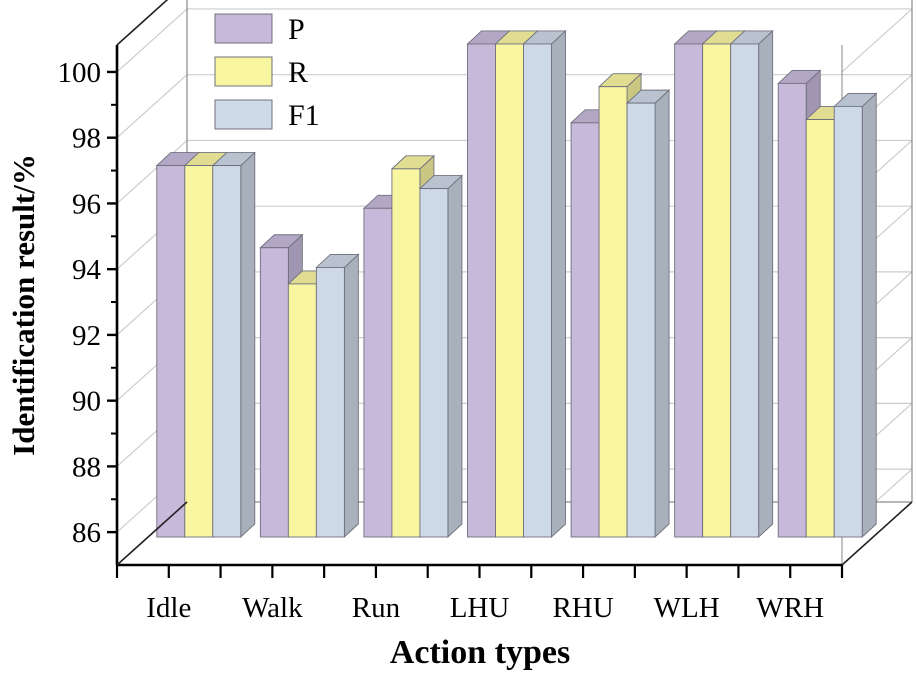 This screenshot has height=684, width=916. I want to click on legend-swatch-r, so click(243, 71).